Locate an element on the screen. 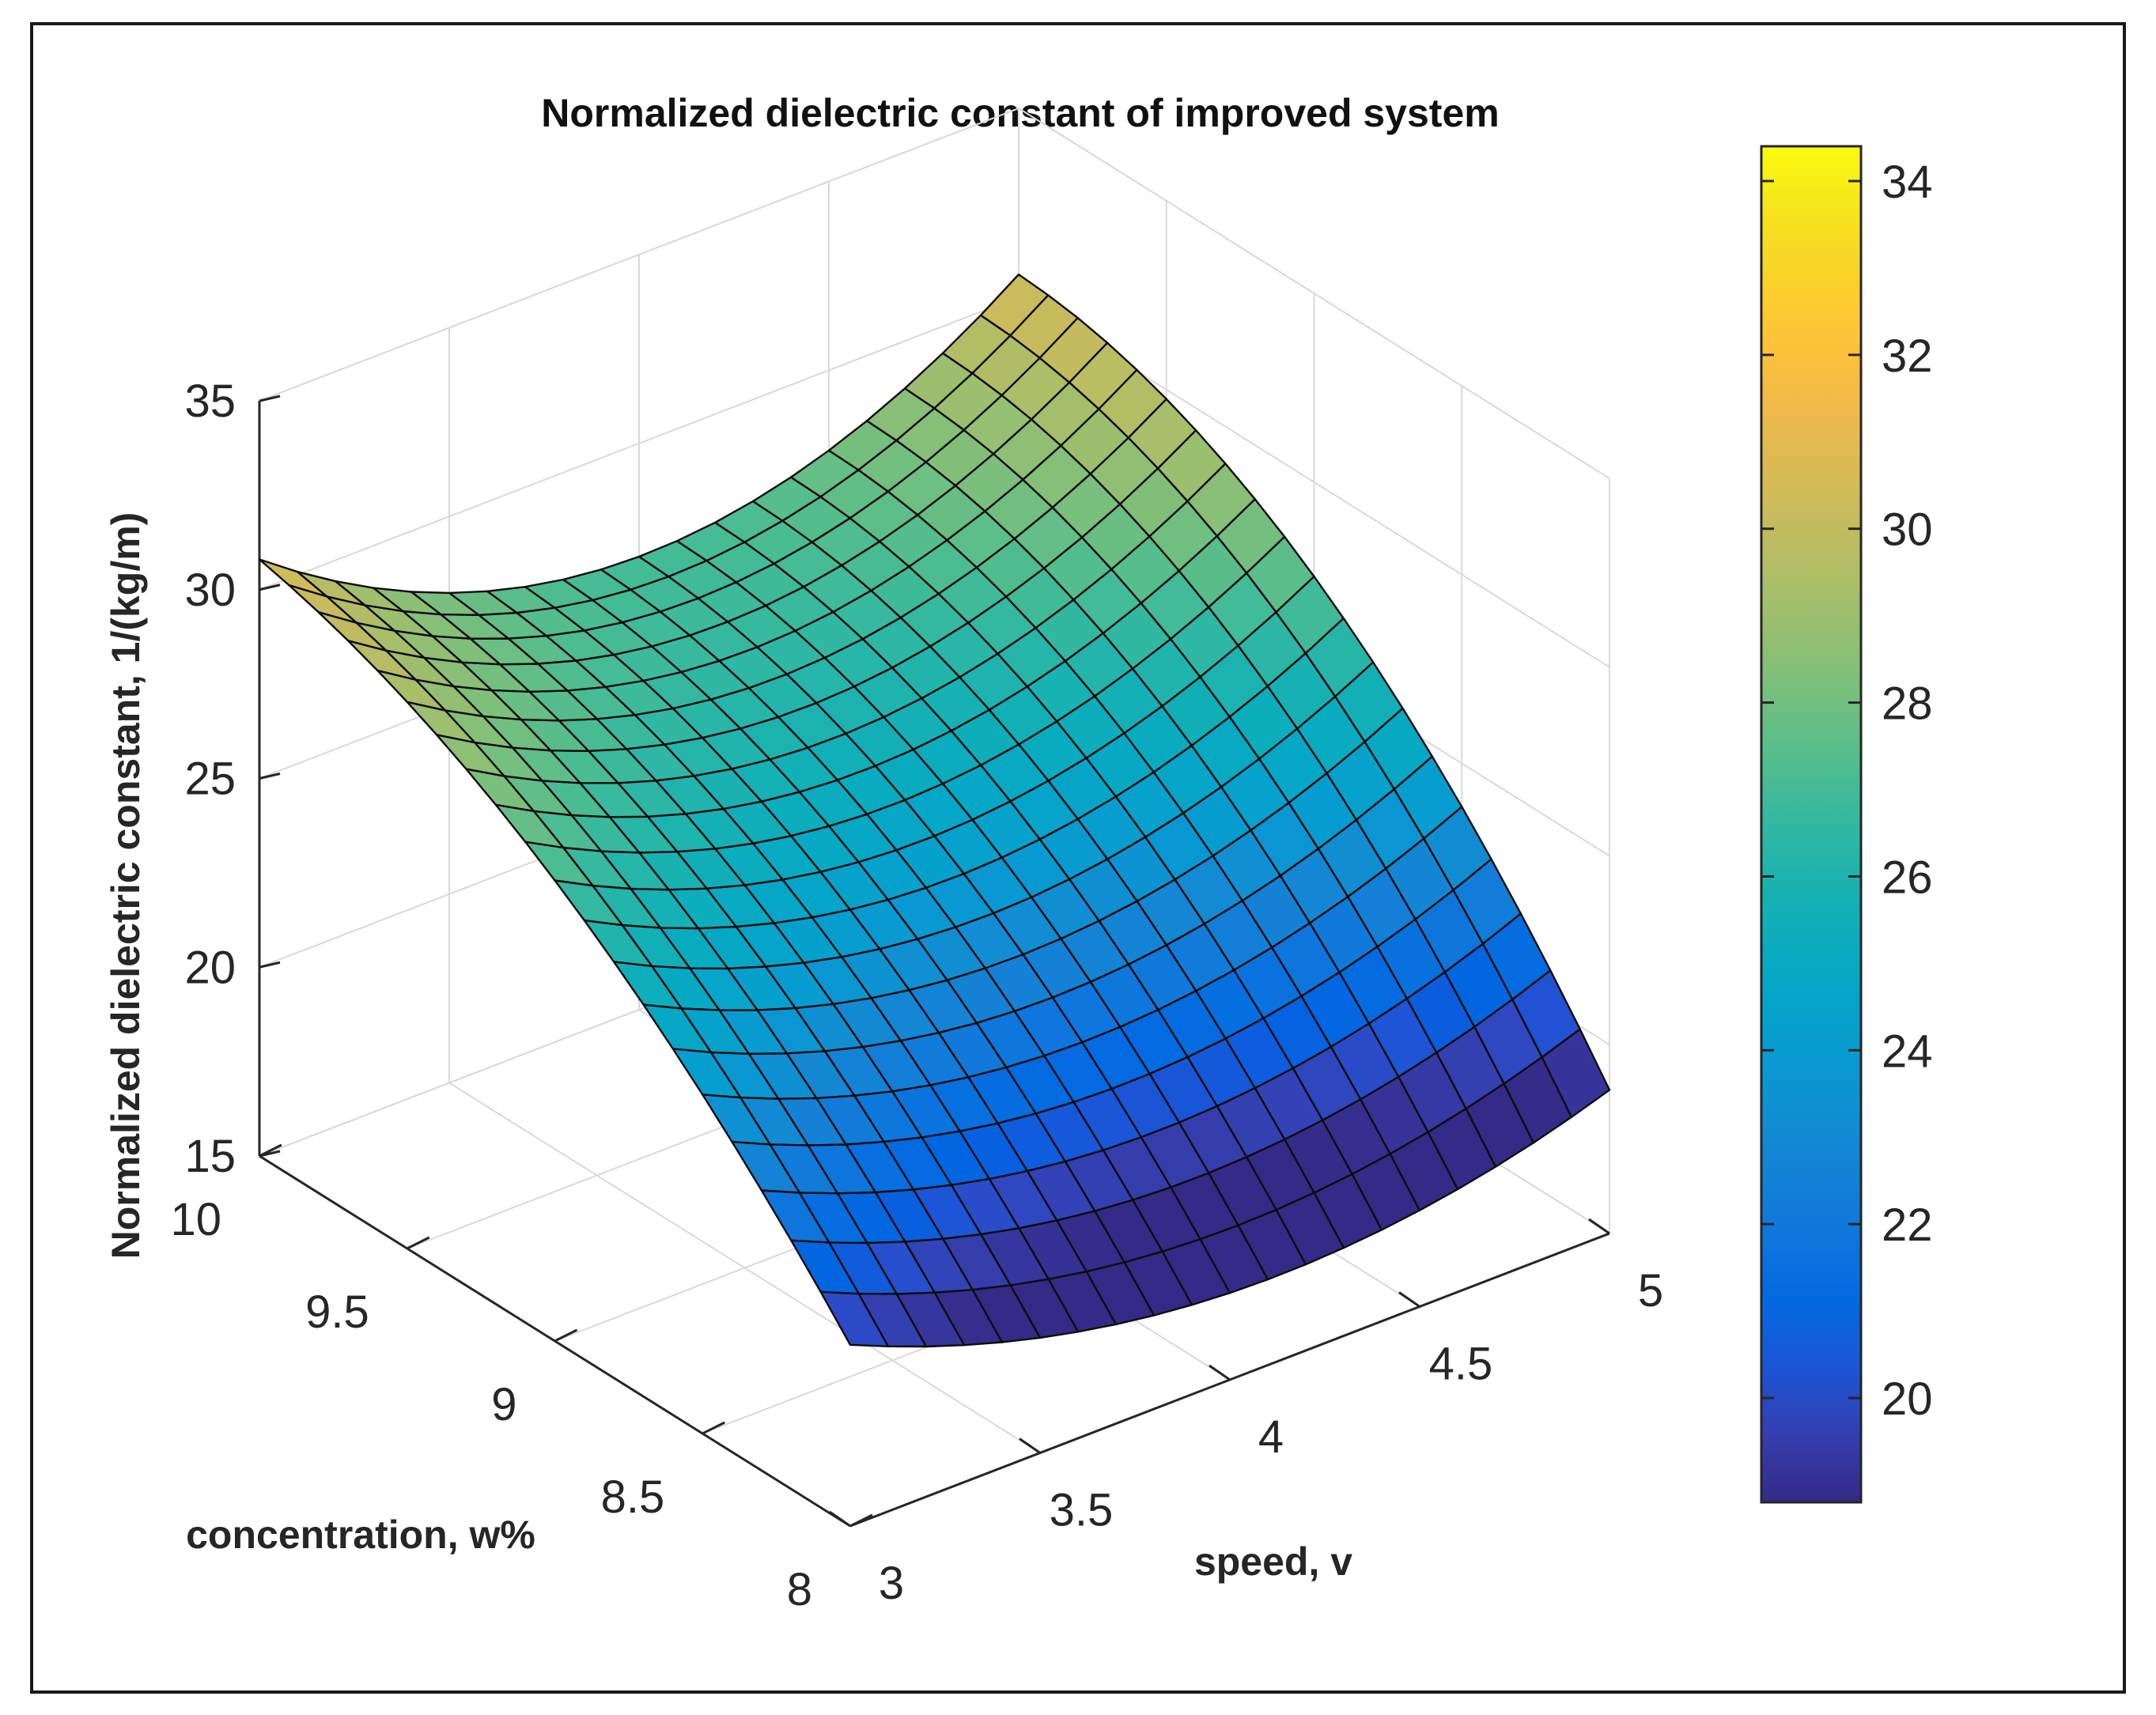 This screenshot has width=2156, height=1715. x-tick-label: 3 is located at coordinates (891, 1583).